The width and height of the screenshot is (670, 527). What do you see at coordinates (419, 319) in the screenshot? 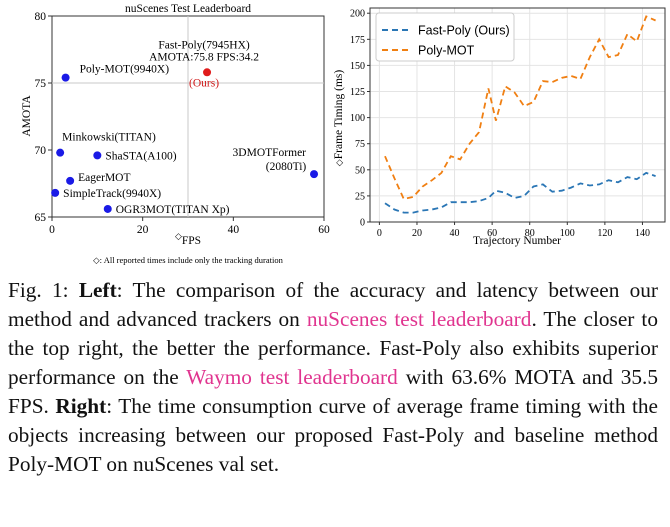
I see `caption-link-nuscenes: nuScenes test leaderboard` at bounding box center [419, 319].